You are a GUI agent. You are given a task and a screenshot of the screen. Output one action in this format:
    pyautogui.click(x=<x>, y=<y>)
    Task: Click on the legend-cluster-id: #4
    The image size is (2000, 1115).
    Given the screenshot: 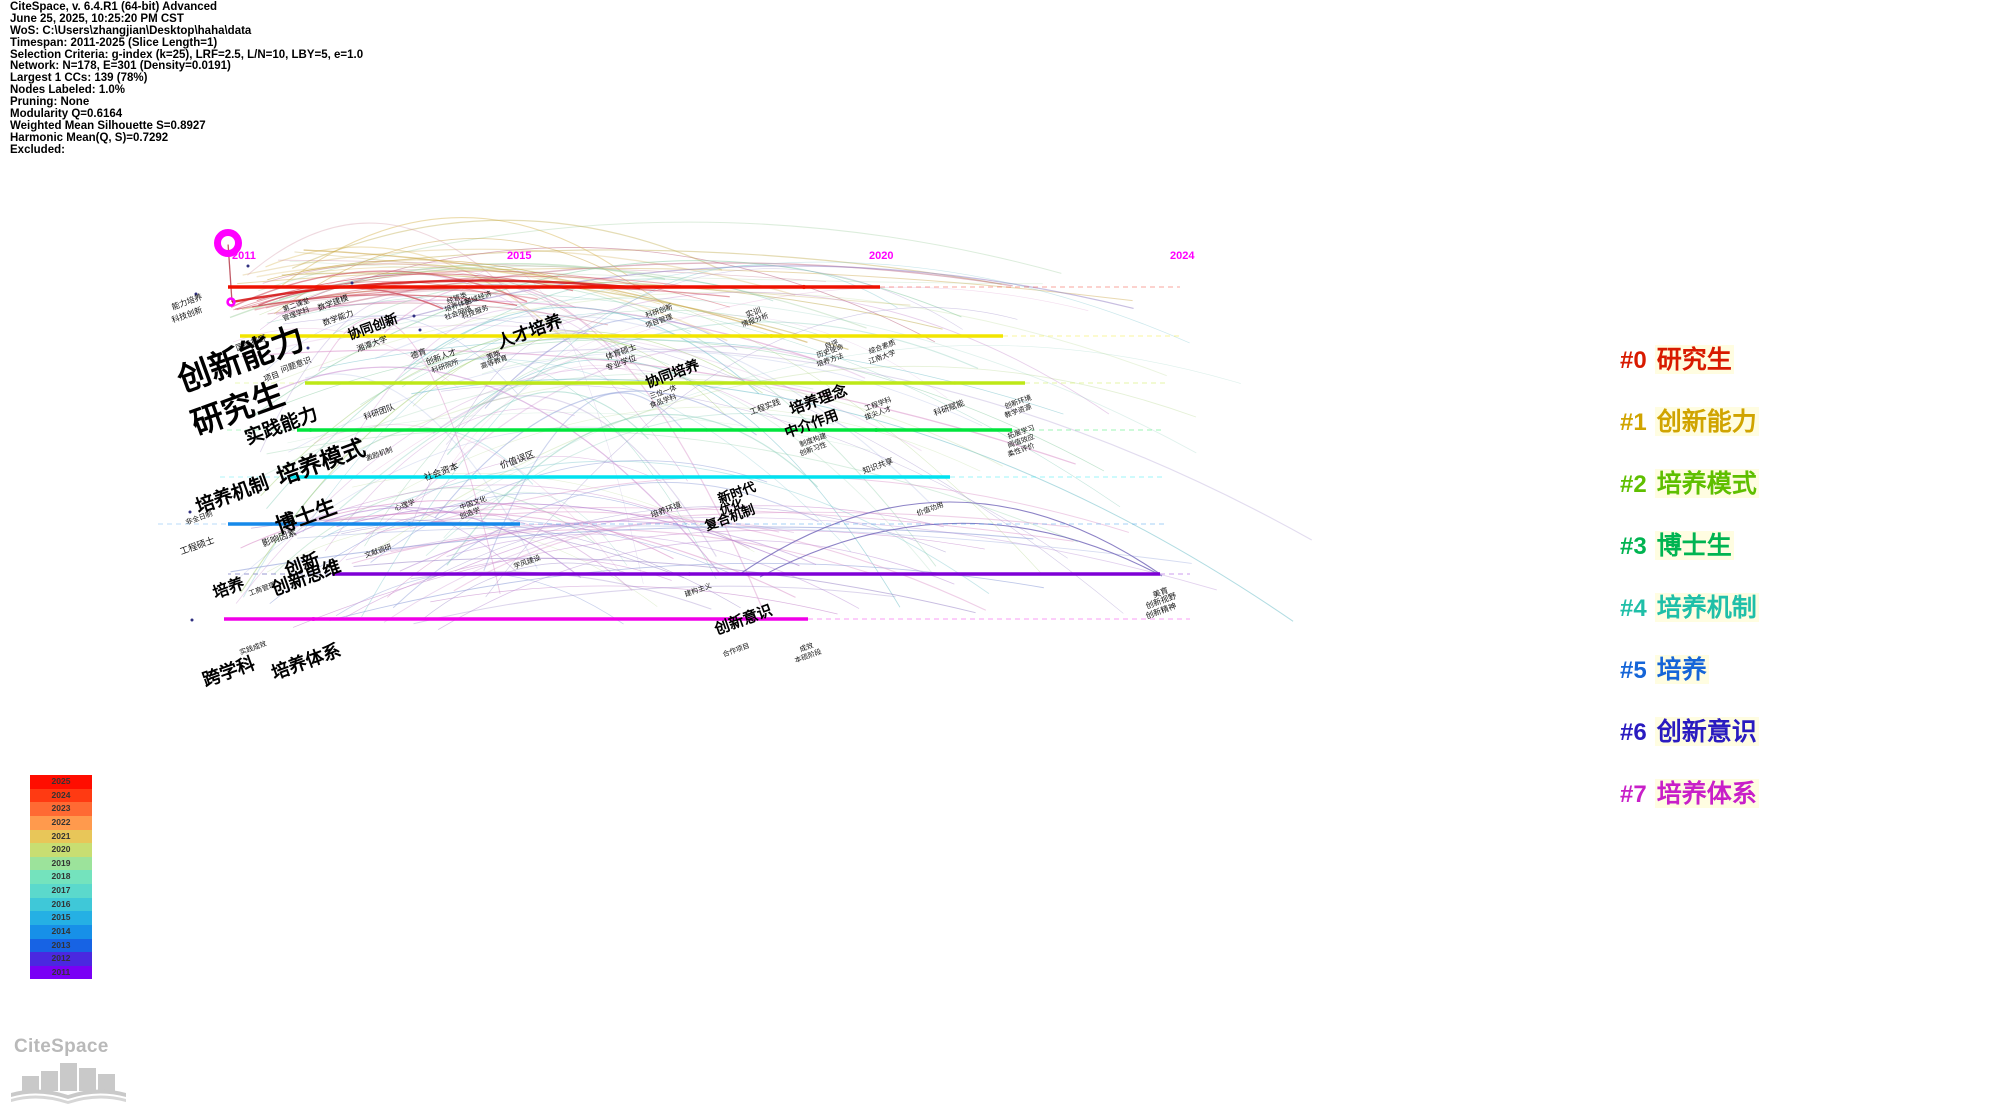 What is the action you would take?
    pyautogui.click(x=1633, y=608)
    